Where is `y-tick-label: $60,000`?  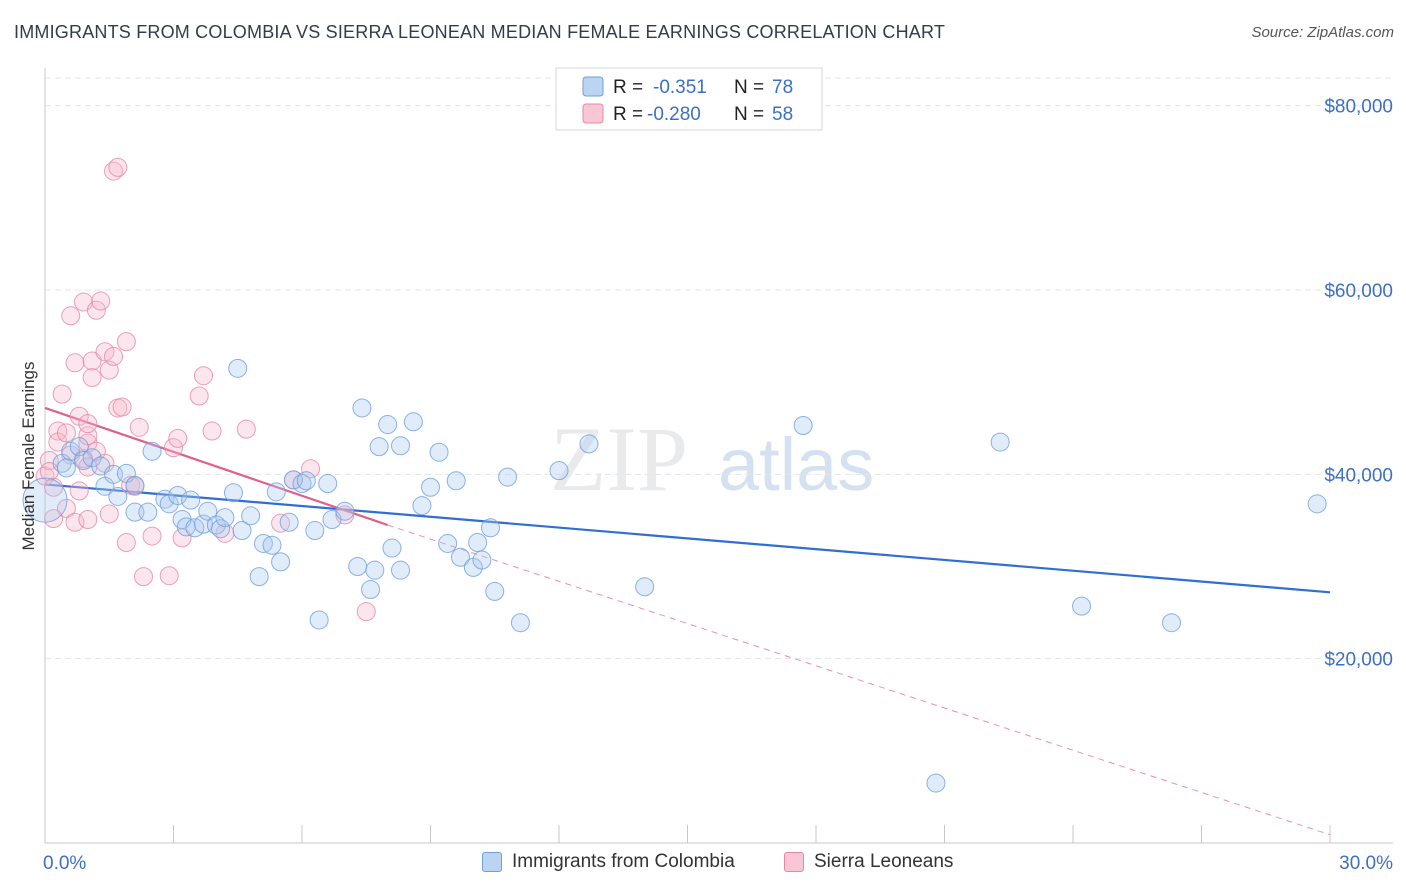 y-tick-label: $60,000 is located at coordinates (1358, 291).